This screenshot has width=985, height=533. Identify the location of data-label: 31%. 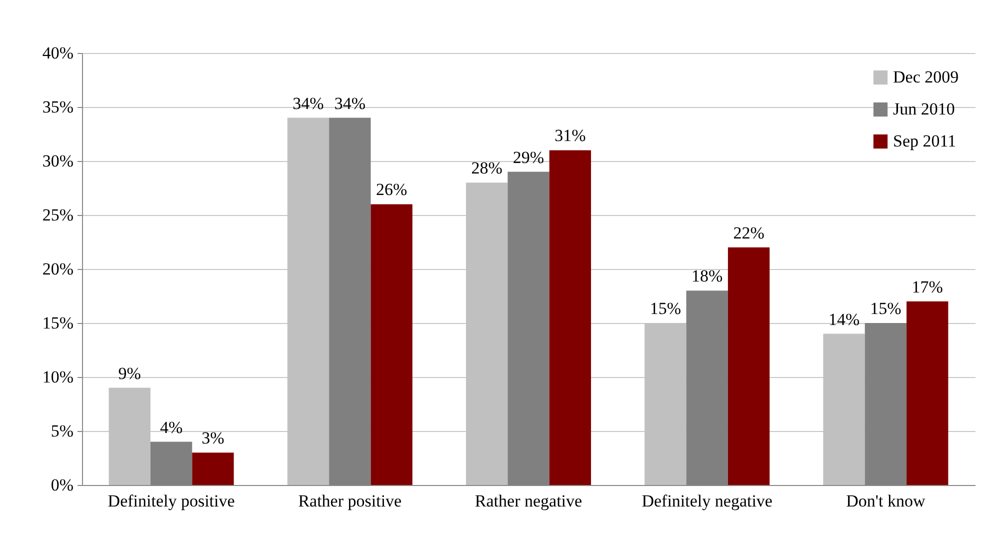
(570, 136).